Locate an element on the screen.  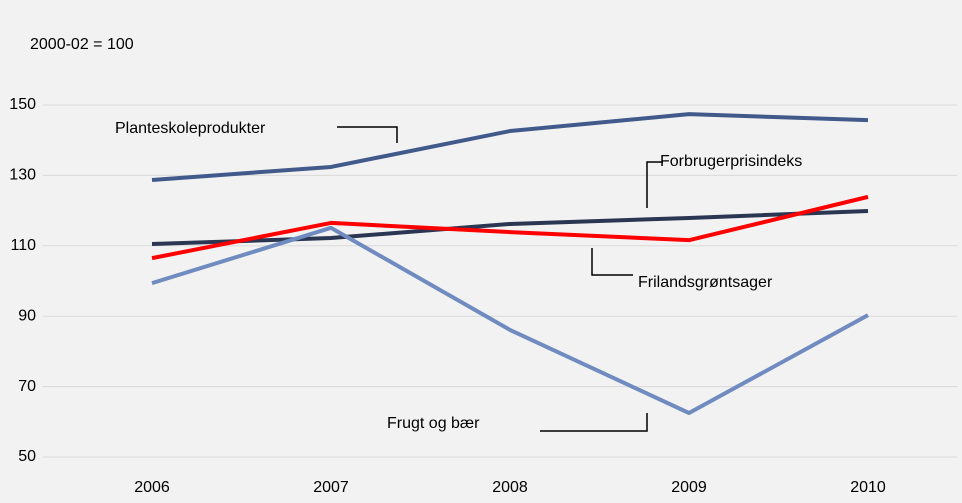
x-tick-label: 2009 is located at coordinates (689, 487).